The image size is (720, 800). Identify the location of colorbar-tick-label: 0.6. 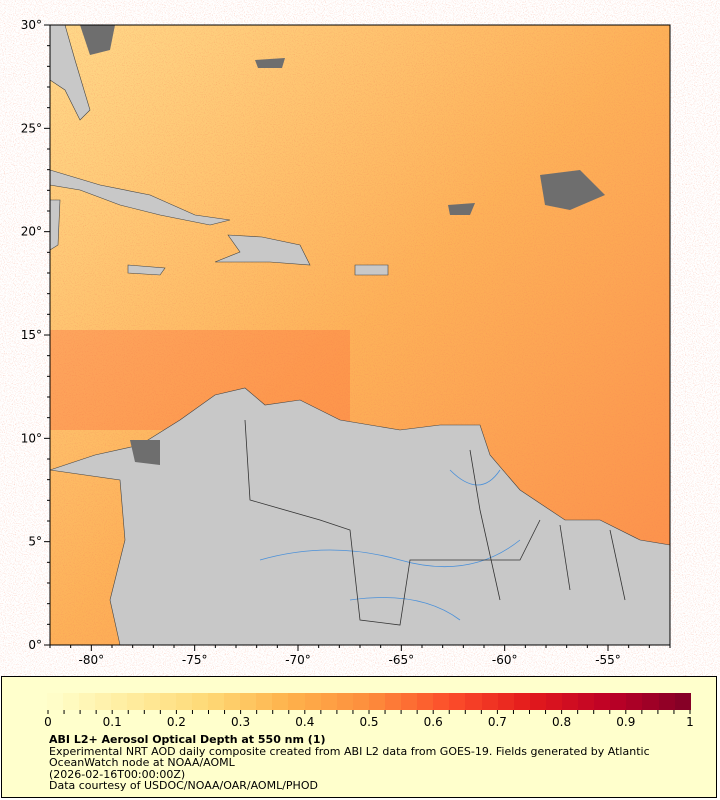
(433, 721).